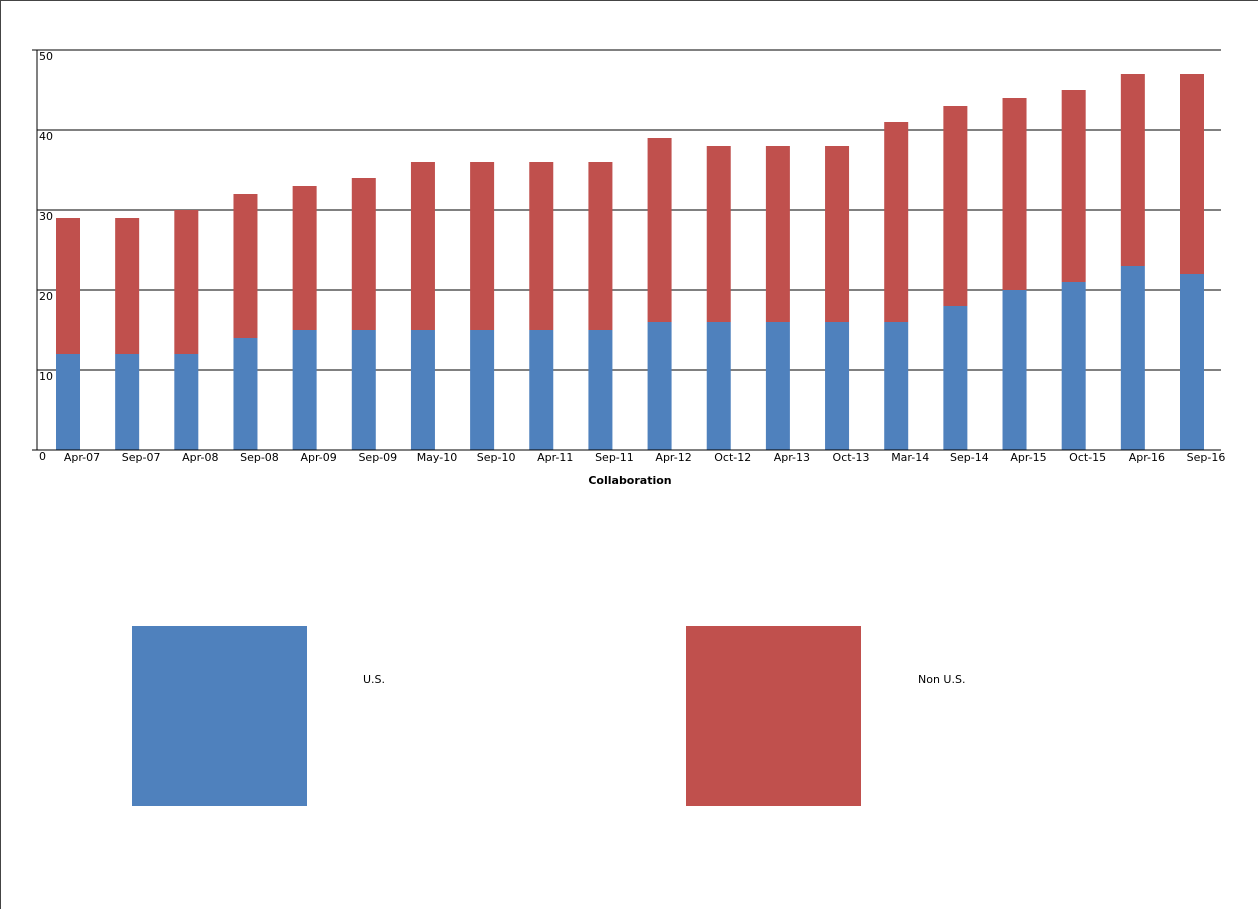  Describe the element at coordinates (46, 376) in the screenshot. I see `y-tick-label: 10` at that location.